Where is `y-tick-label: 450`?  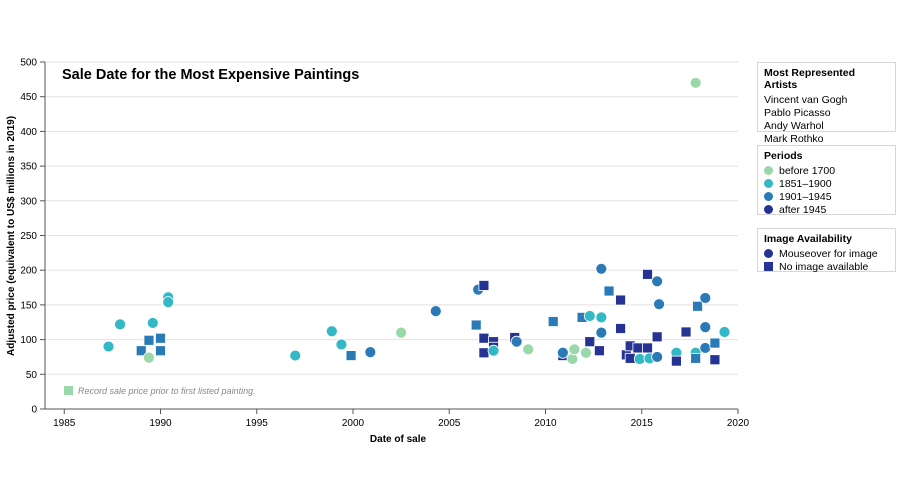
y-tick-label: 450 is located at coordinates (28, 97).